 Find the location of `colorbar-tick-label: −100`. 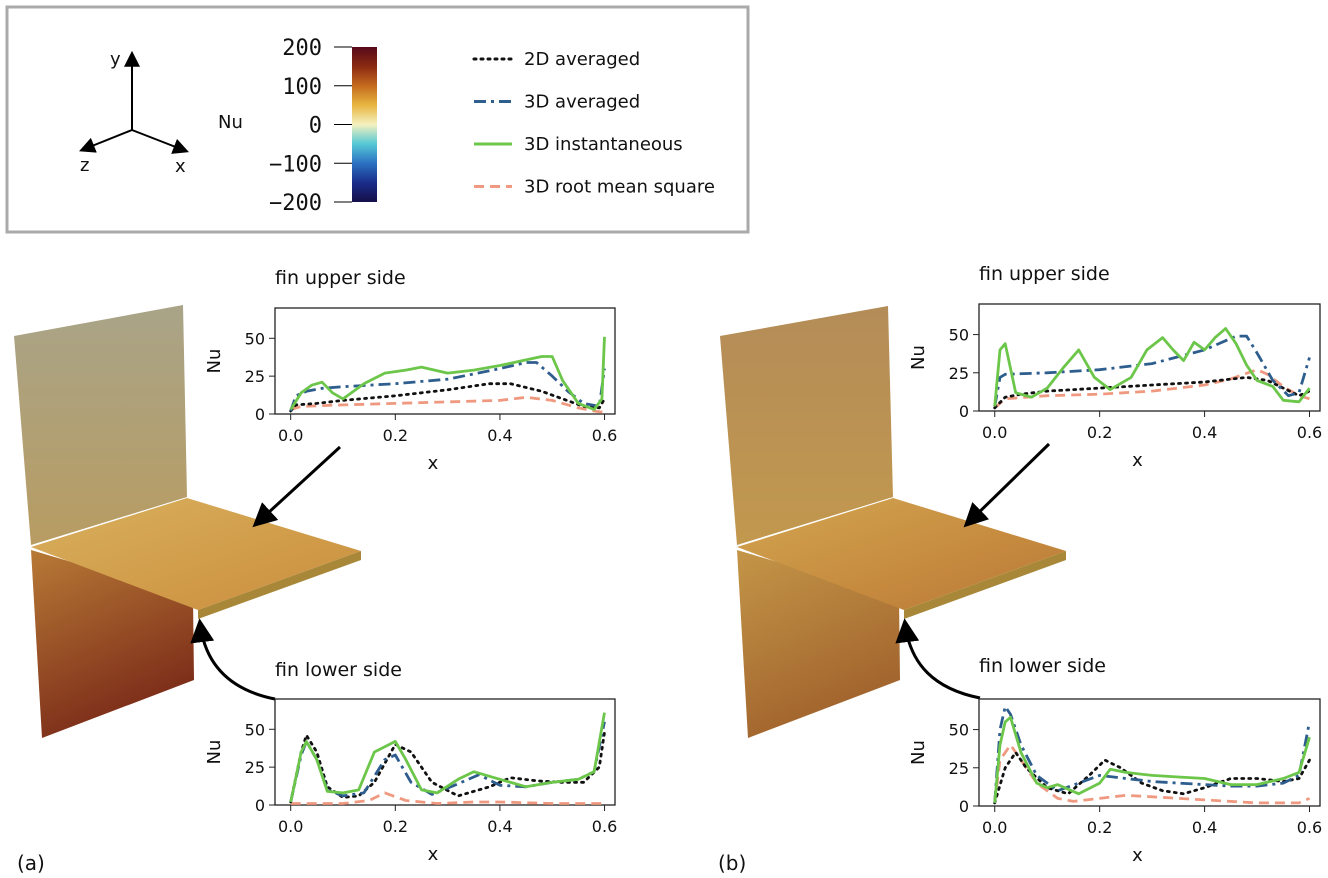

colorbar-tick-label: −100 is located at coordinates (295, 164).